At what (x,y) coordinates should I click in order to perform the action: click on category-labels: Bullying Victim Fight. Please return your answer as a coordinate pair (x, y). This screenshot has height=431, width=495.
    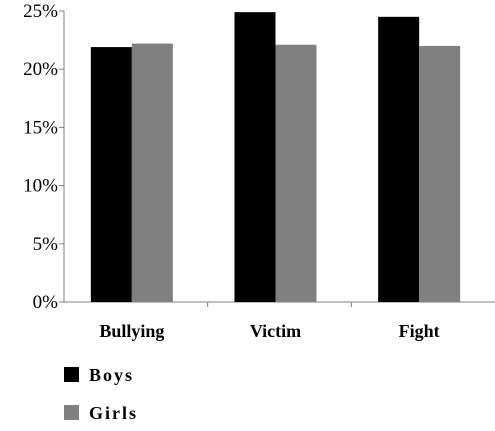
    Looking at the image, I should click on (269, 331).